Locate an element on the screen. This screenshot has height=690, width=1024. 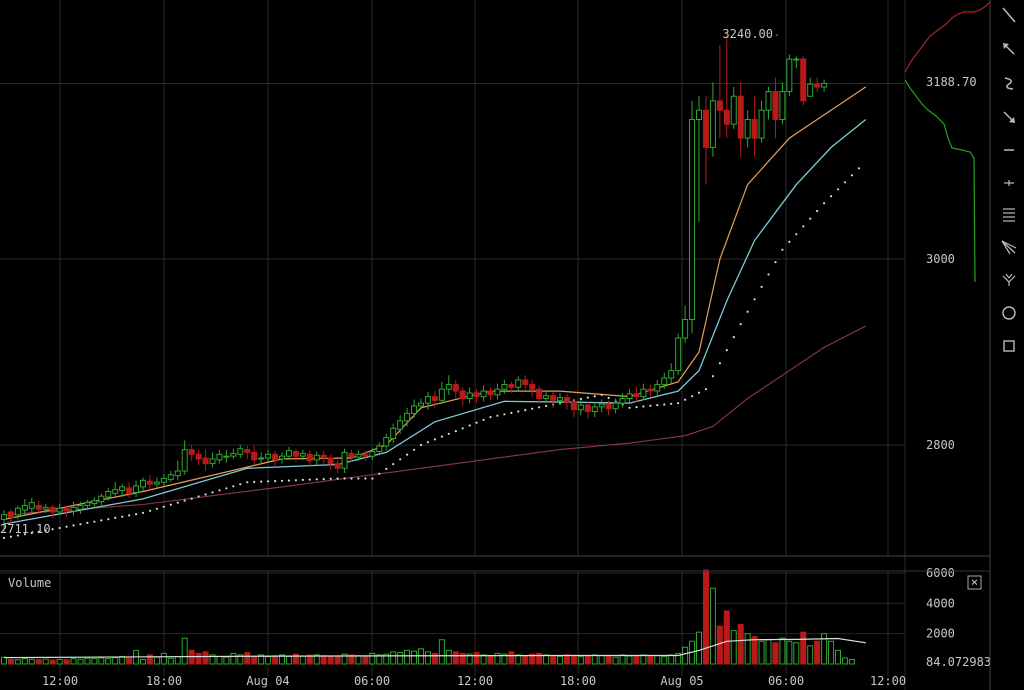
volume-axis-tick-label: 4000 is located at coordinates (940, 603).